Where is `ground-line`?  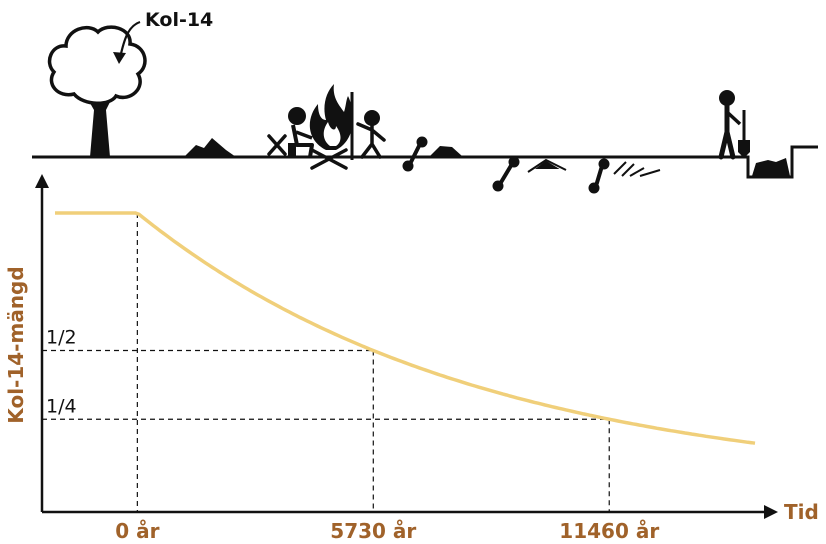
ground-line is located at coordinates (425, 162).